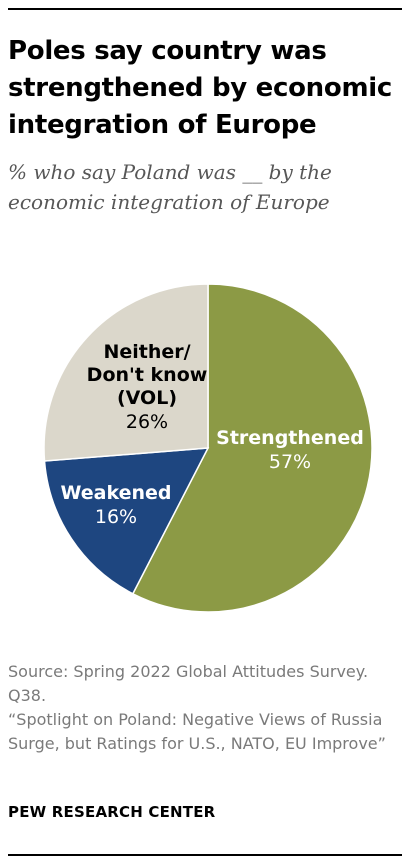 This screenshot has height=866, width=410. What do you see at coordinates (112, 812) in the screenshot?
I see `pew-logo-text: PEW RESEARCH CENTER` at bounding box center [112, 812].